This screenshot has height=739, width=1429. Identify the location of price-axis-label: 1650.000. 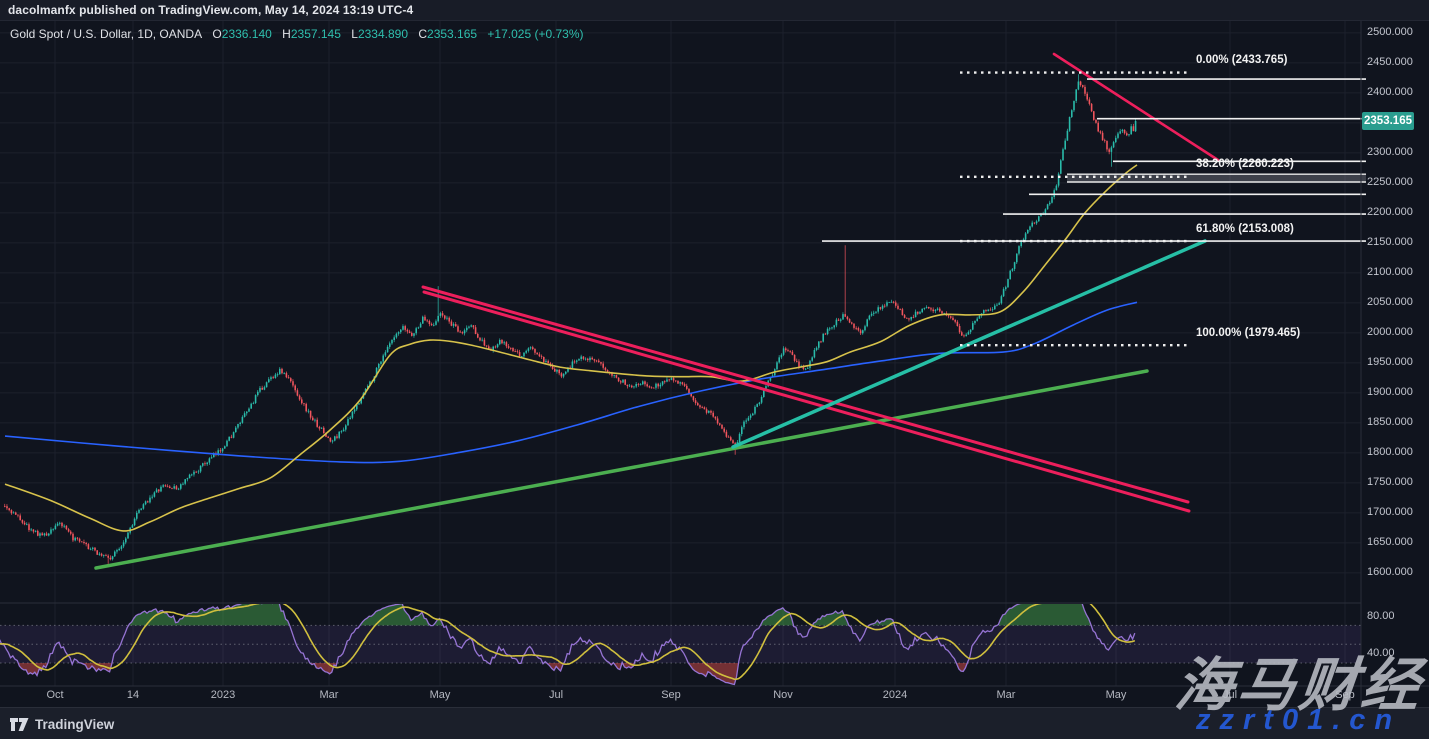
(1390, 542).